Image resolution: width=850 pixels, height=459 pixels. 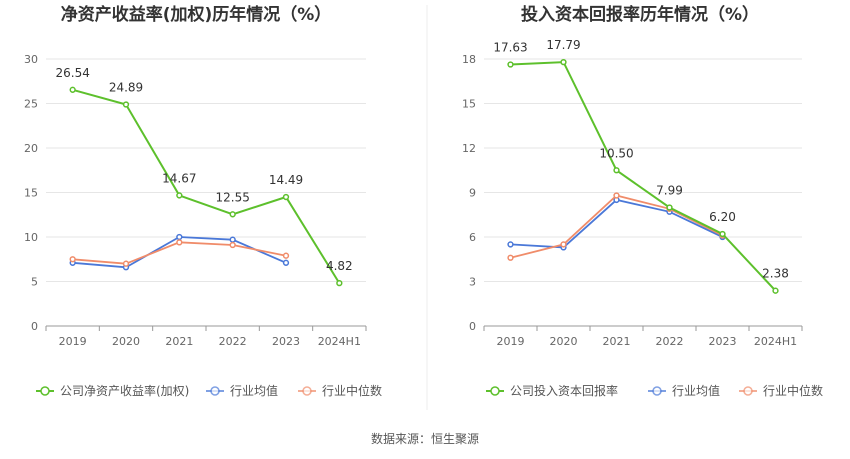 I want to click on data-label: 24.89, so click(x=126, y=87).